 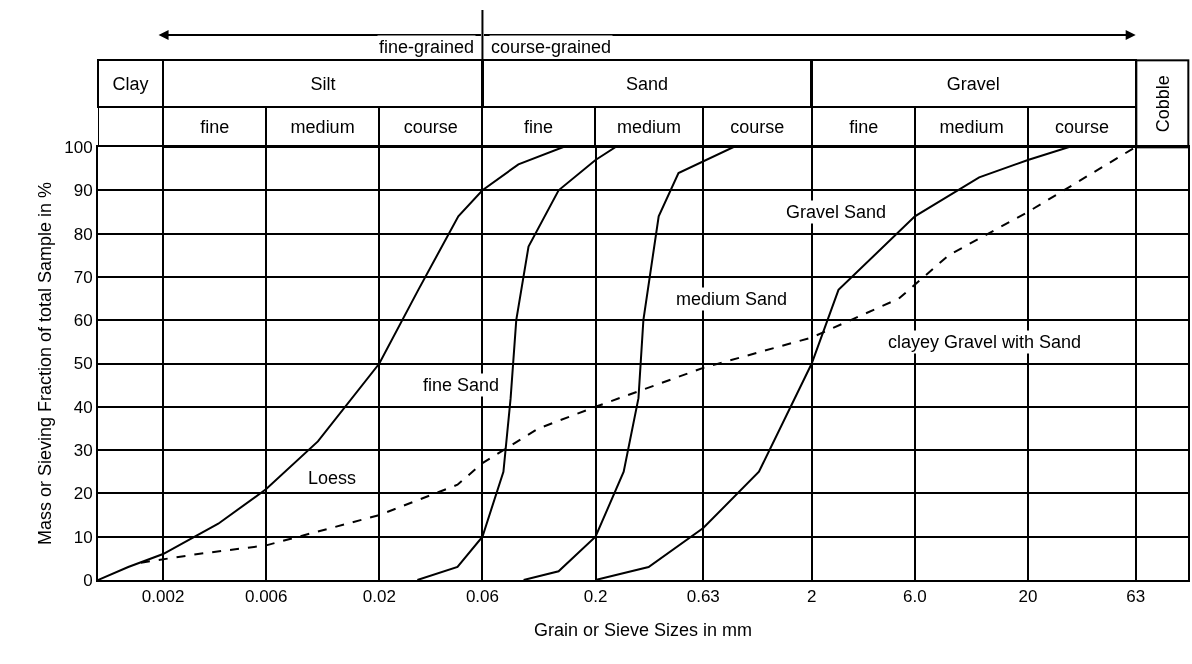 What do you see at coordinates (915, 597) in the screenshot?
I see `x-tick-label: 6.0` at bounding box center [915, 597].